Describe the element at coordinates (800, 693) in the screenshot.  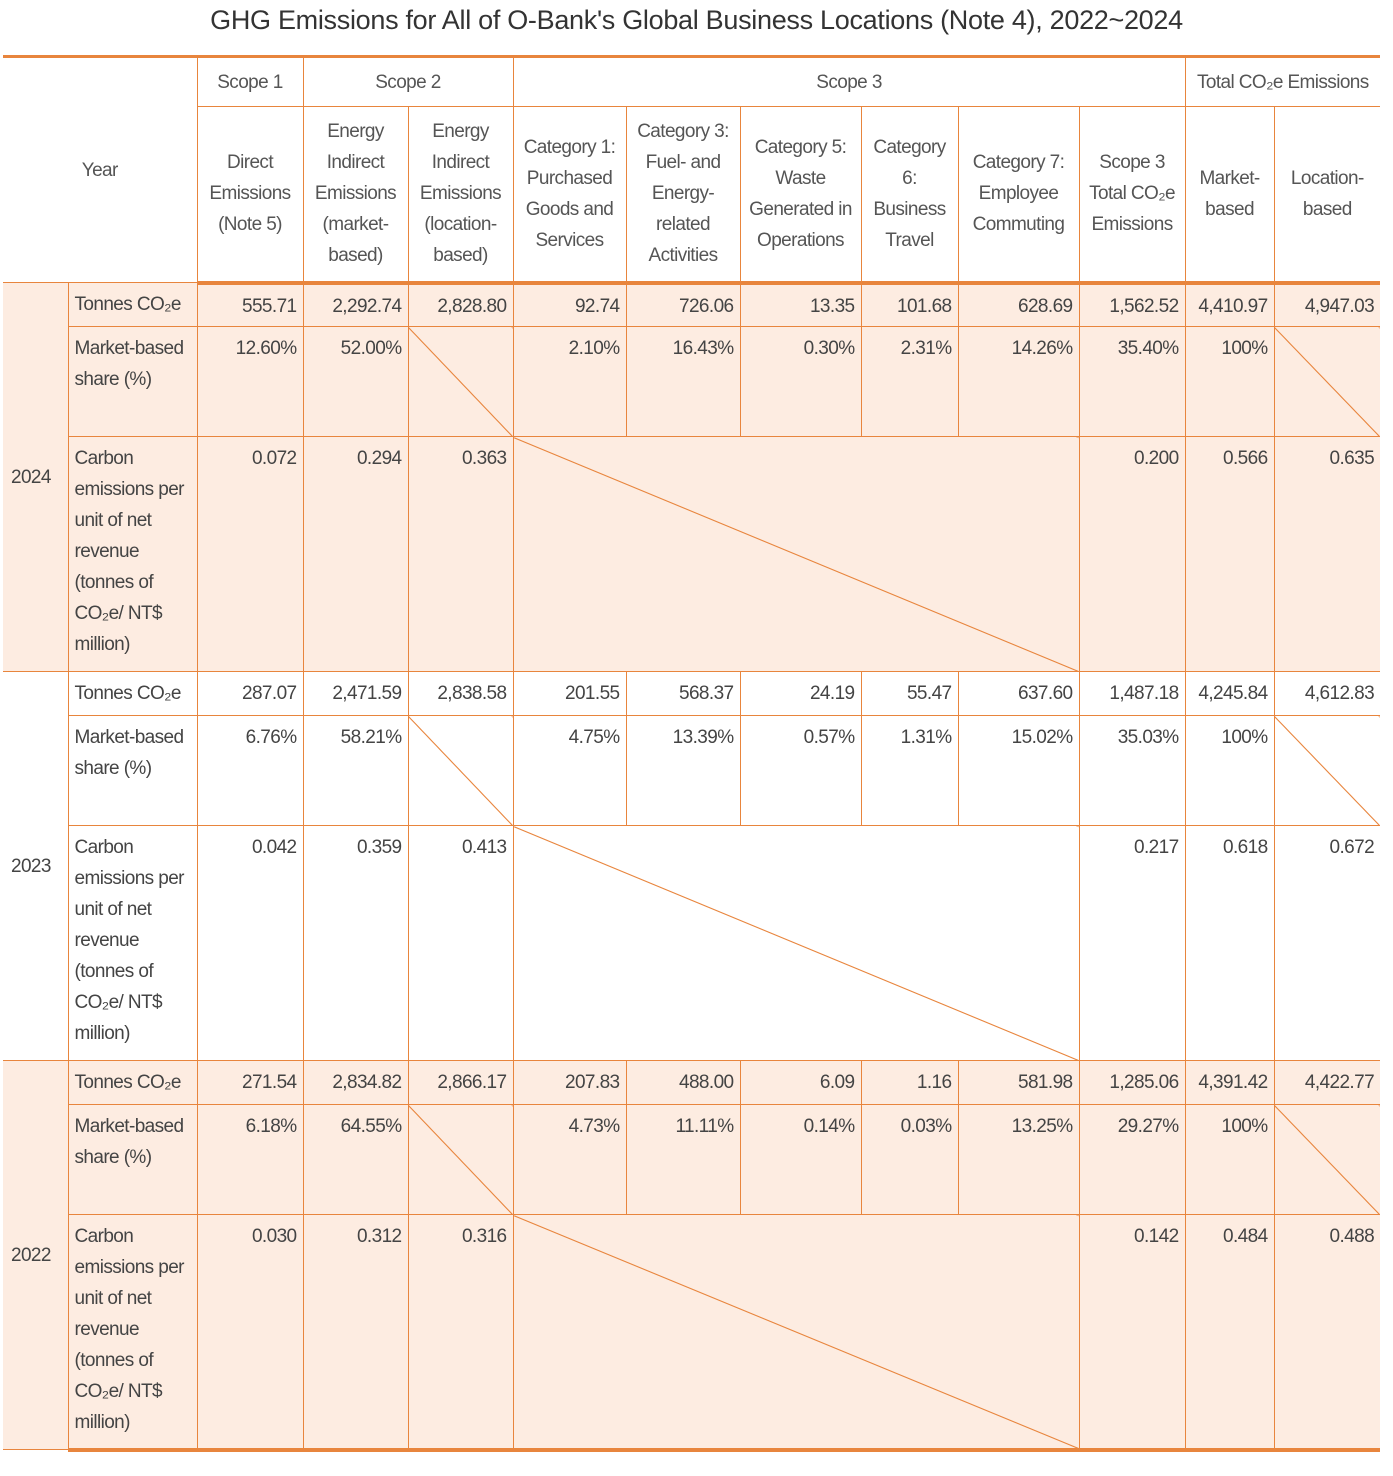
I see `tonnes-value: 24.19` at that location.